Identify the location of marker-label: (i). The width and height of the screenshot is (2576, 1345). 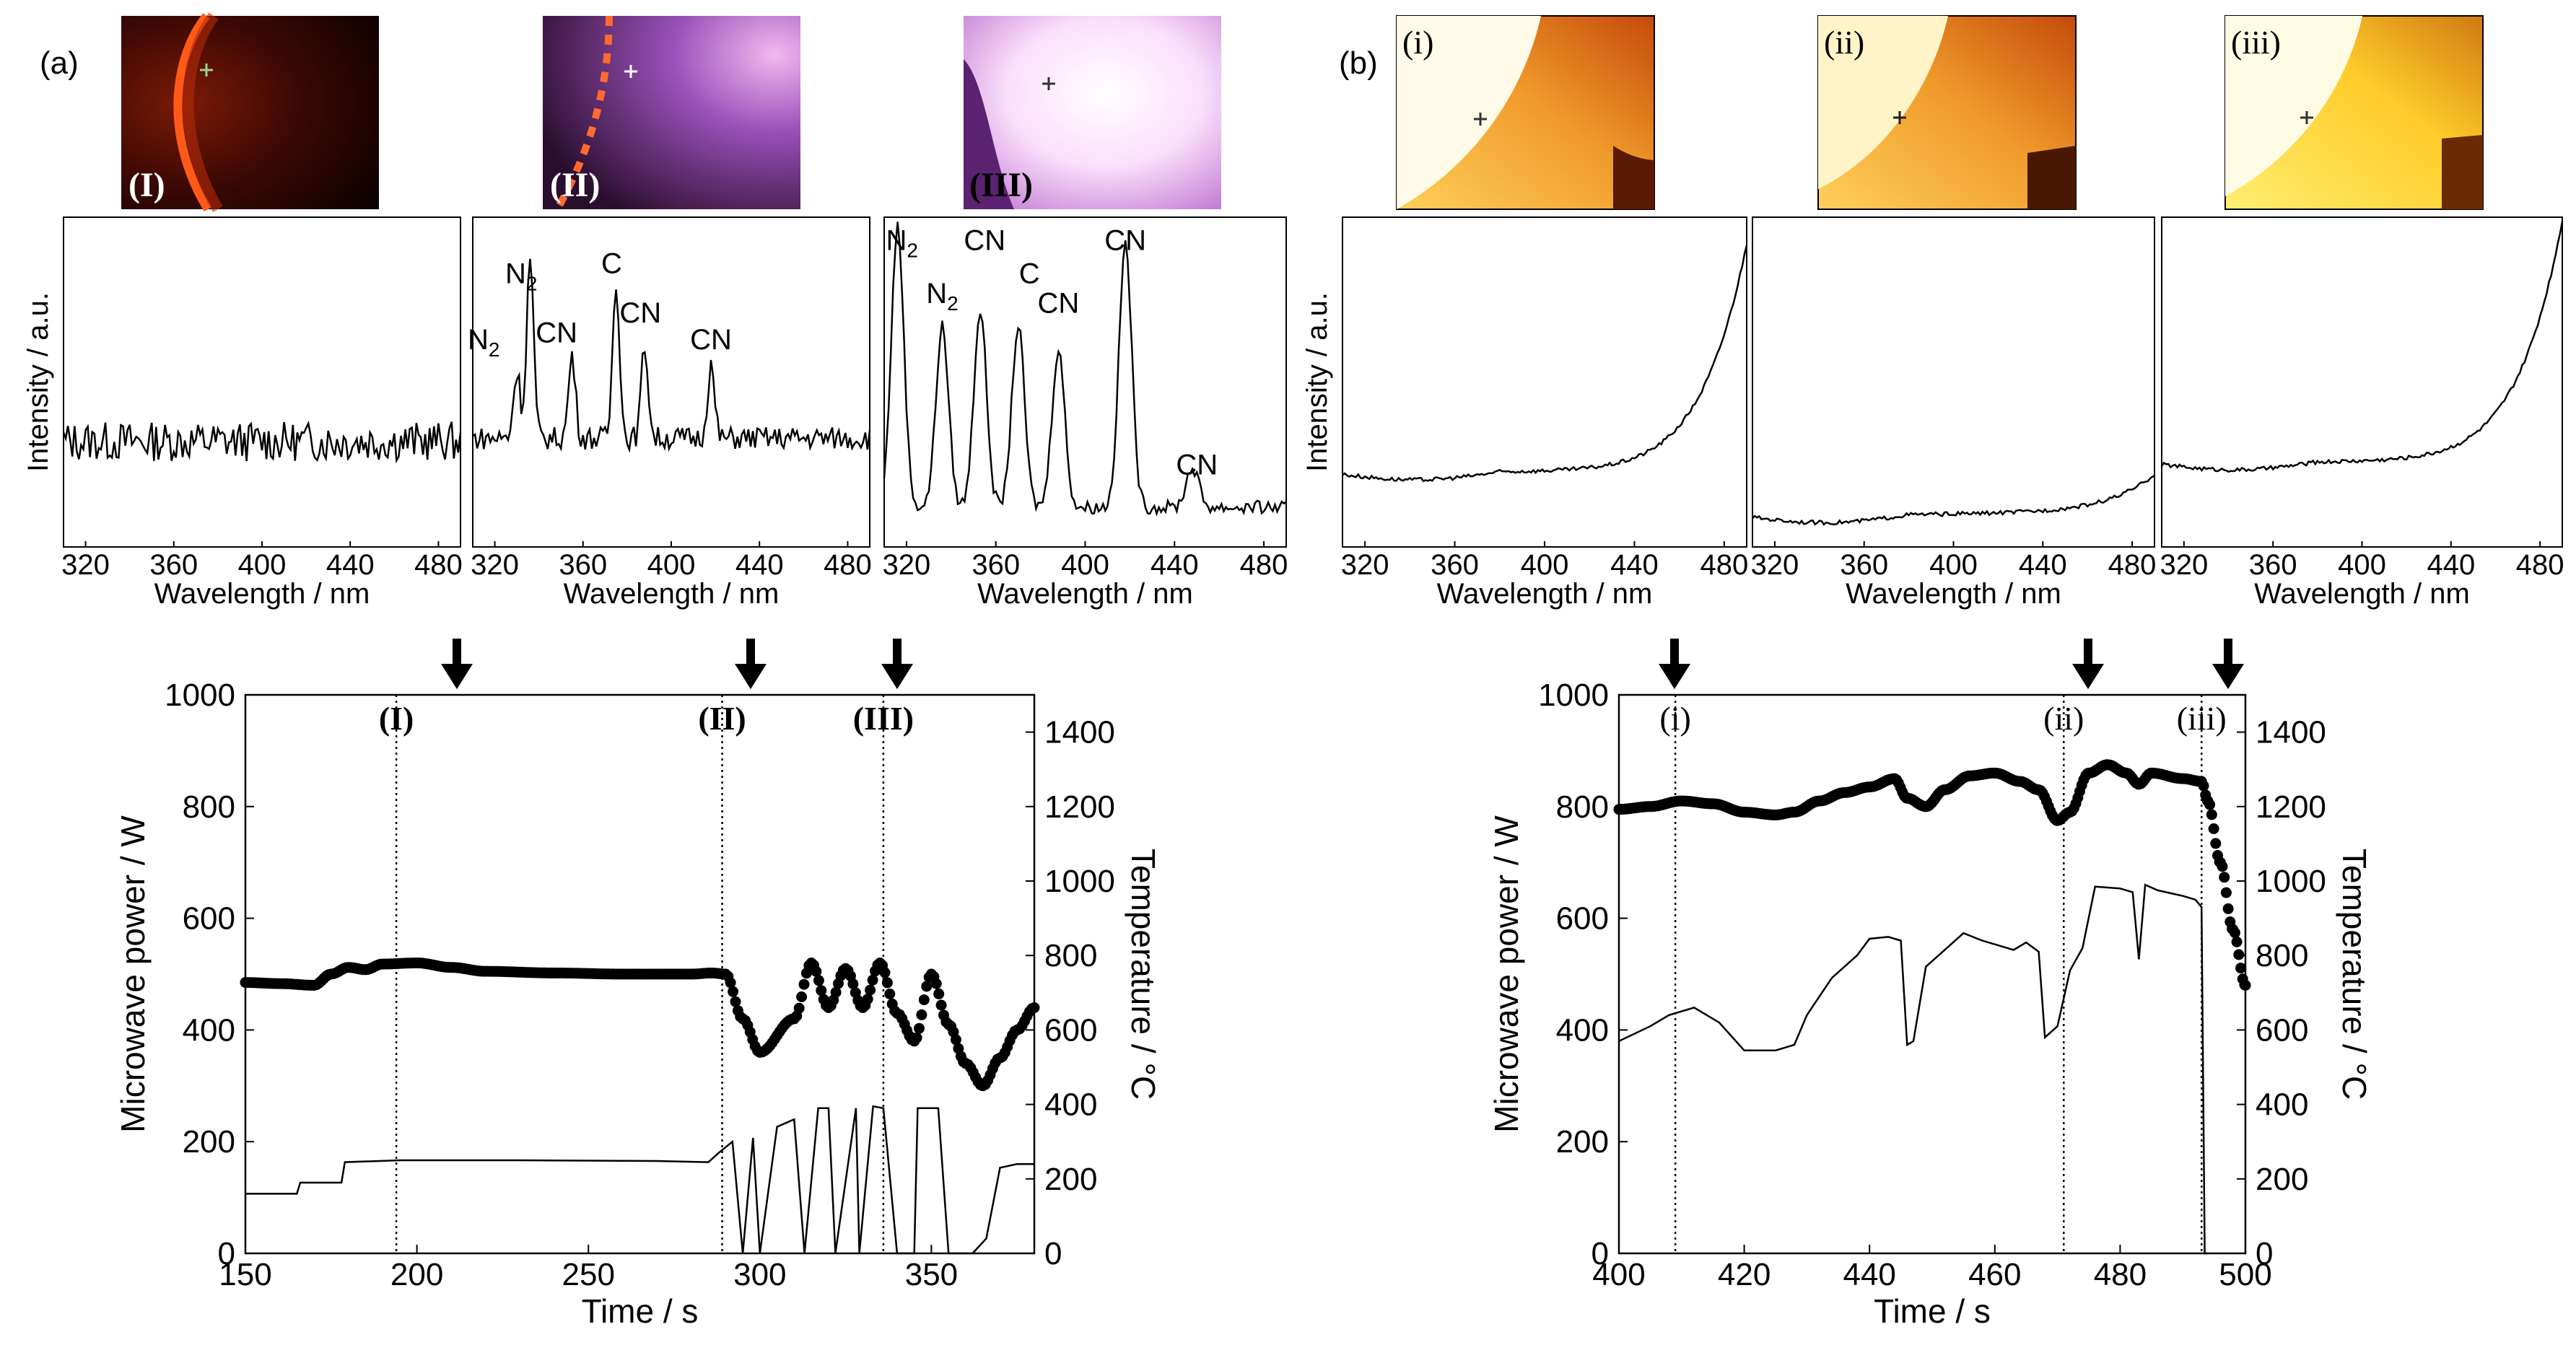
(1674, 718).